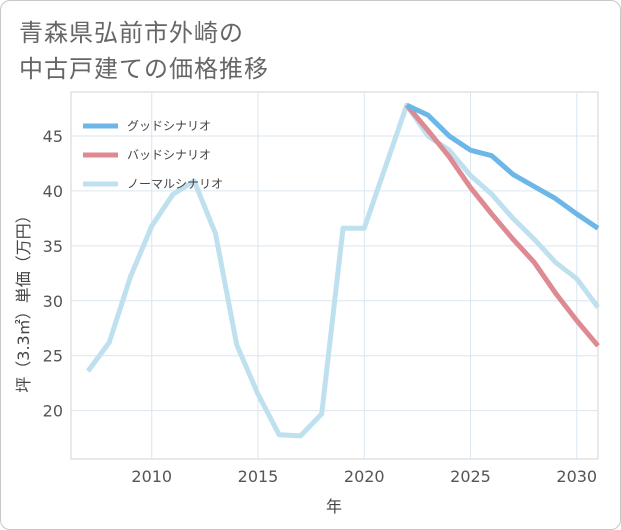  I want to click on chart-title: 青森県弘前市外崎の 中古戸建ての価格推移, so click(314, 51).